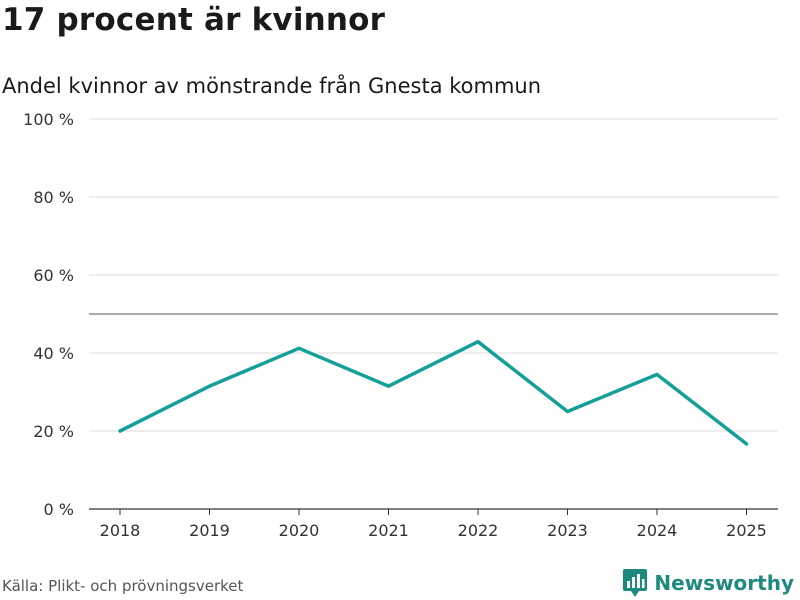 This screenshot has height=600, width=800. I want to click on source-note: Källa: Plikt- och prövningsverket, so click(123, 586).